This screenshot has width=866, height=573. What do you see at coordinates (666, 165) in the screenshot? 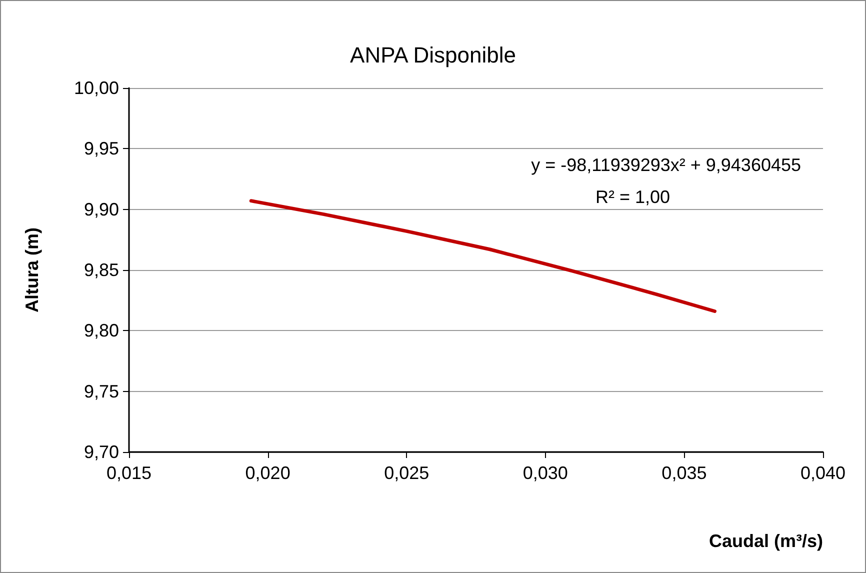
I see `annotation: y = -98,11939293x² + 9,94360455` at bounding box center [666, 165].